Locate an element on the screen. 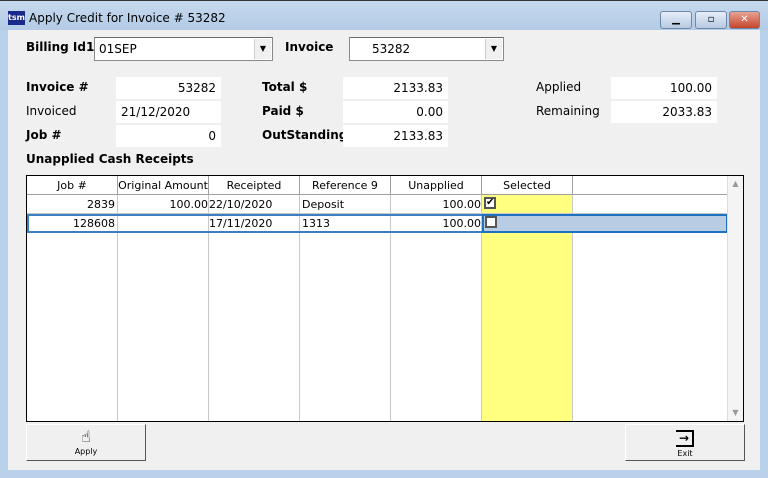 This screenshot has width=768, height=478. exit-button: → Exit is located at coordinates (685, 442).